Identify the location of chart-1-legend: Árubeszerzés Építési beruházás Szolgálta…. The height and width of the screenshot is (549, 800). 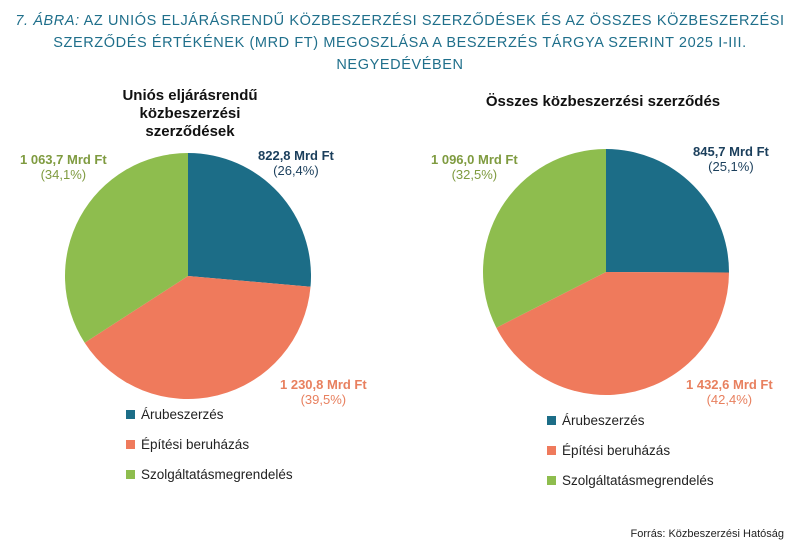
(209, 444).